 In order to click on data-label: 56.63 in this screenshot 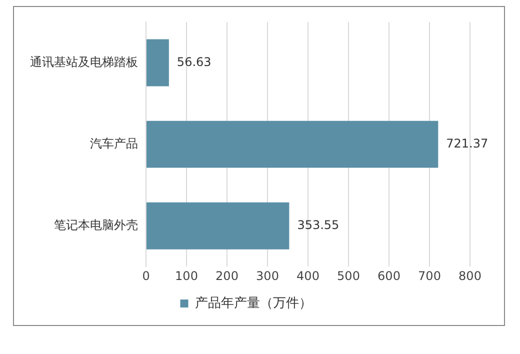, I will do `click(194, 61)`.